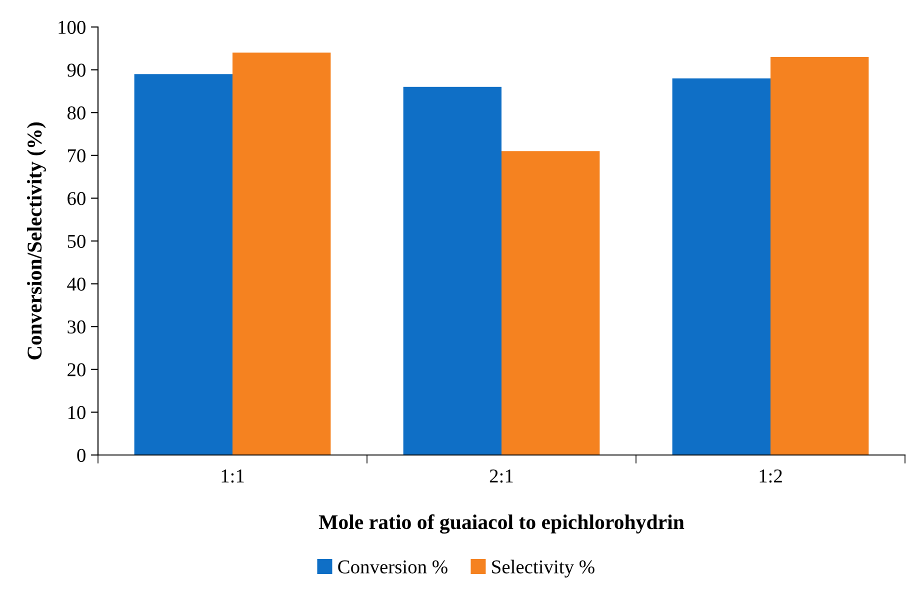  I want to click on x-tick-label: 1:1, so click(233, 476).